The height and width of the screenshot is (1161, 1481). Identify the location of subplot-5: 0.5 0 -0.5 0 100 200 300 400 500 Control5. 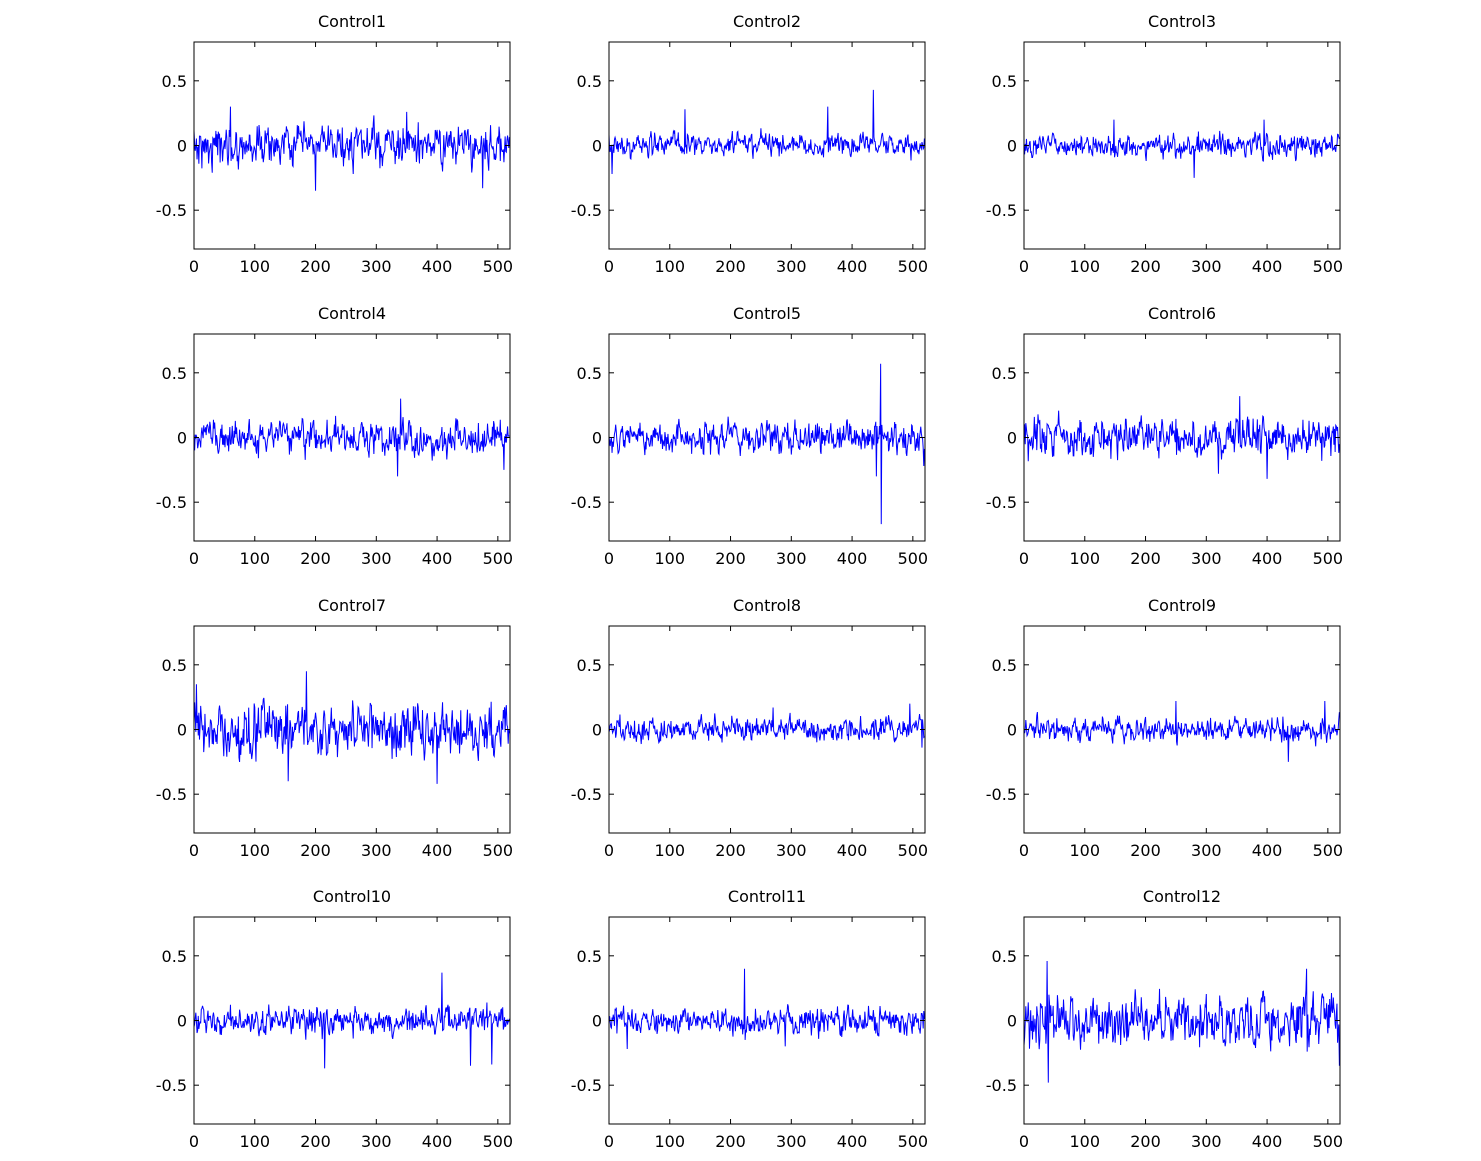
(749, 436).